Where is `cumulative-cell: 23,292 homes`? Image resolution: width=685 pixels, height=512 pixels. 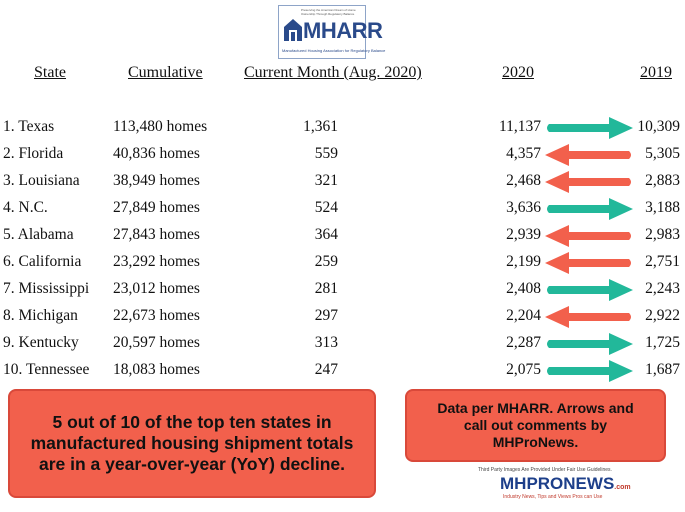
cumulative-cell: 23,292 homes is located at coordinates (156, 261).